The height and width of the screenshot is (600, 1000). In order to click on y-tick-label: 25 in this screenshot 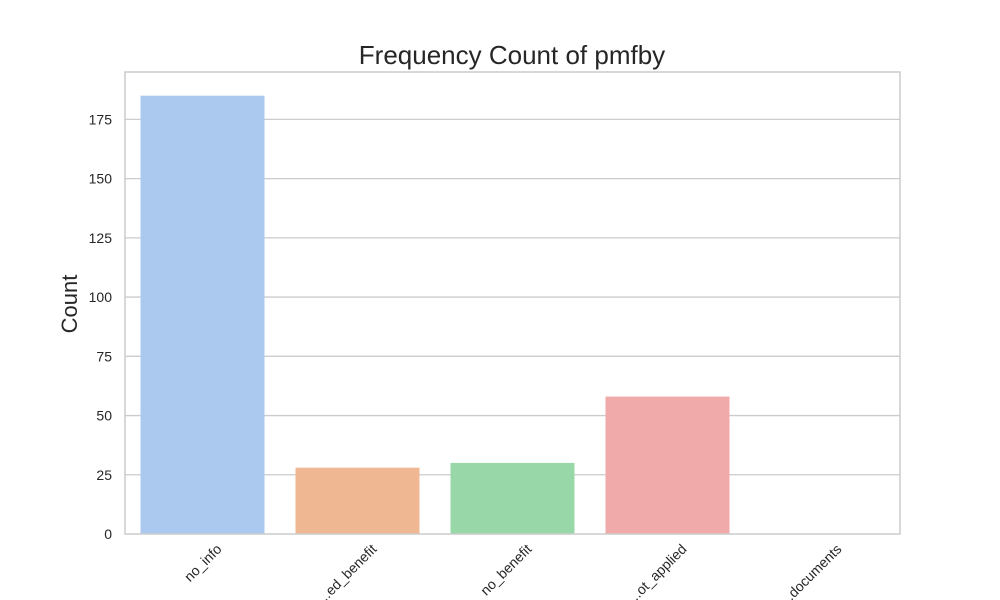, I will do `click(104, 475)`.